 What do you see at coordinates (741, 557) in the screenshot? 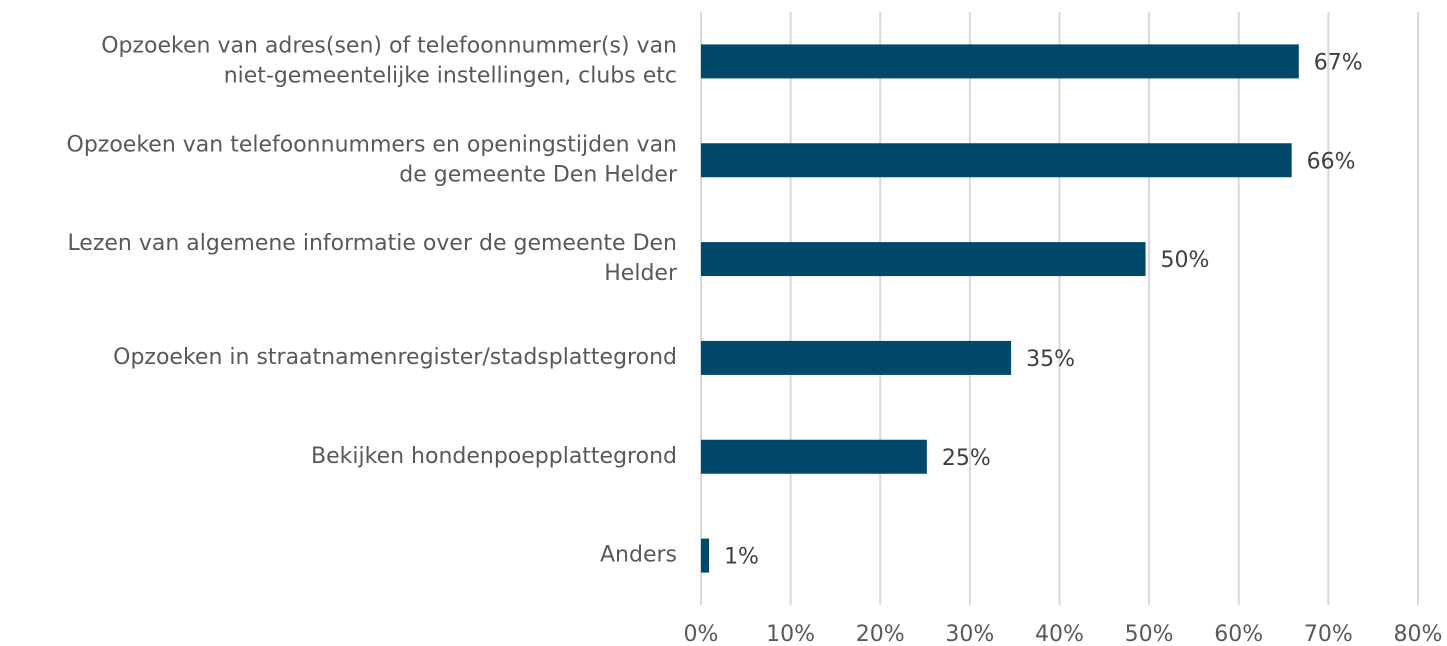
I see `data-label: 1%` at bounding box center [741, 557].